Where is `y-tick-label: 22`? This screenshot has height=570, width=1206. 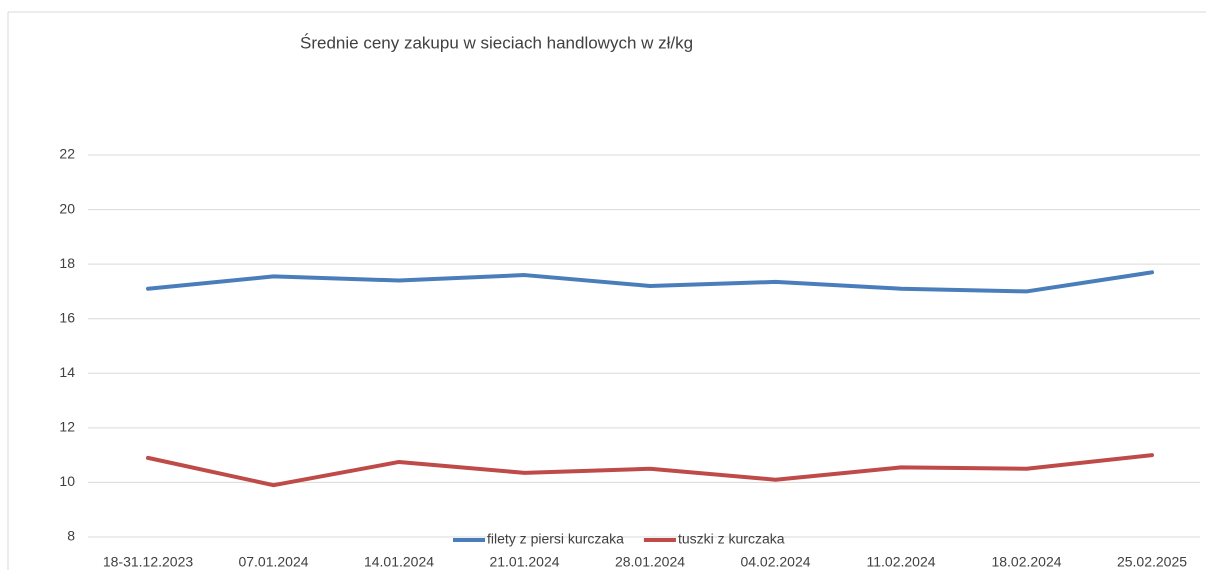 y-tick-label: 22 is located at coordinates (67, 154).